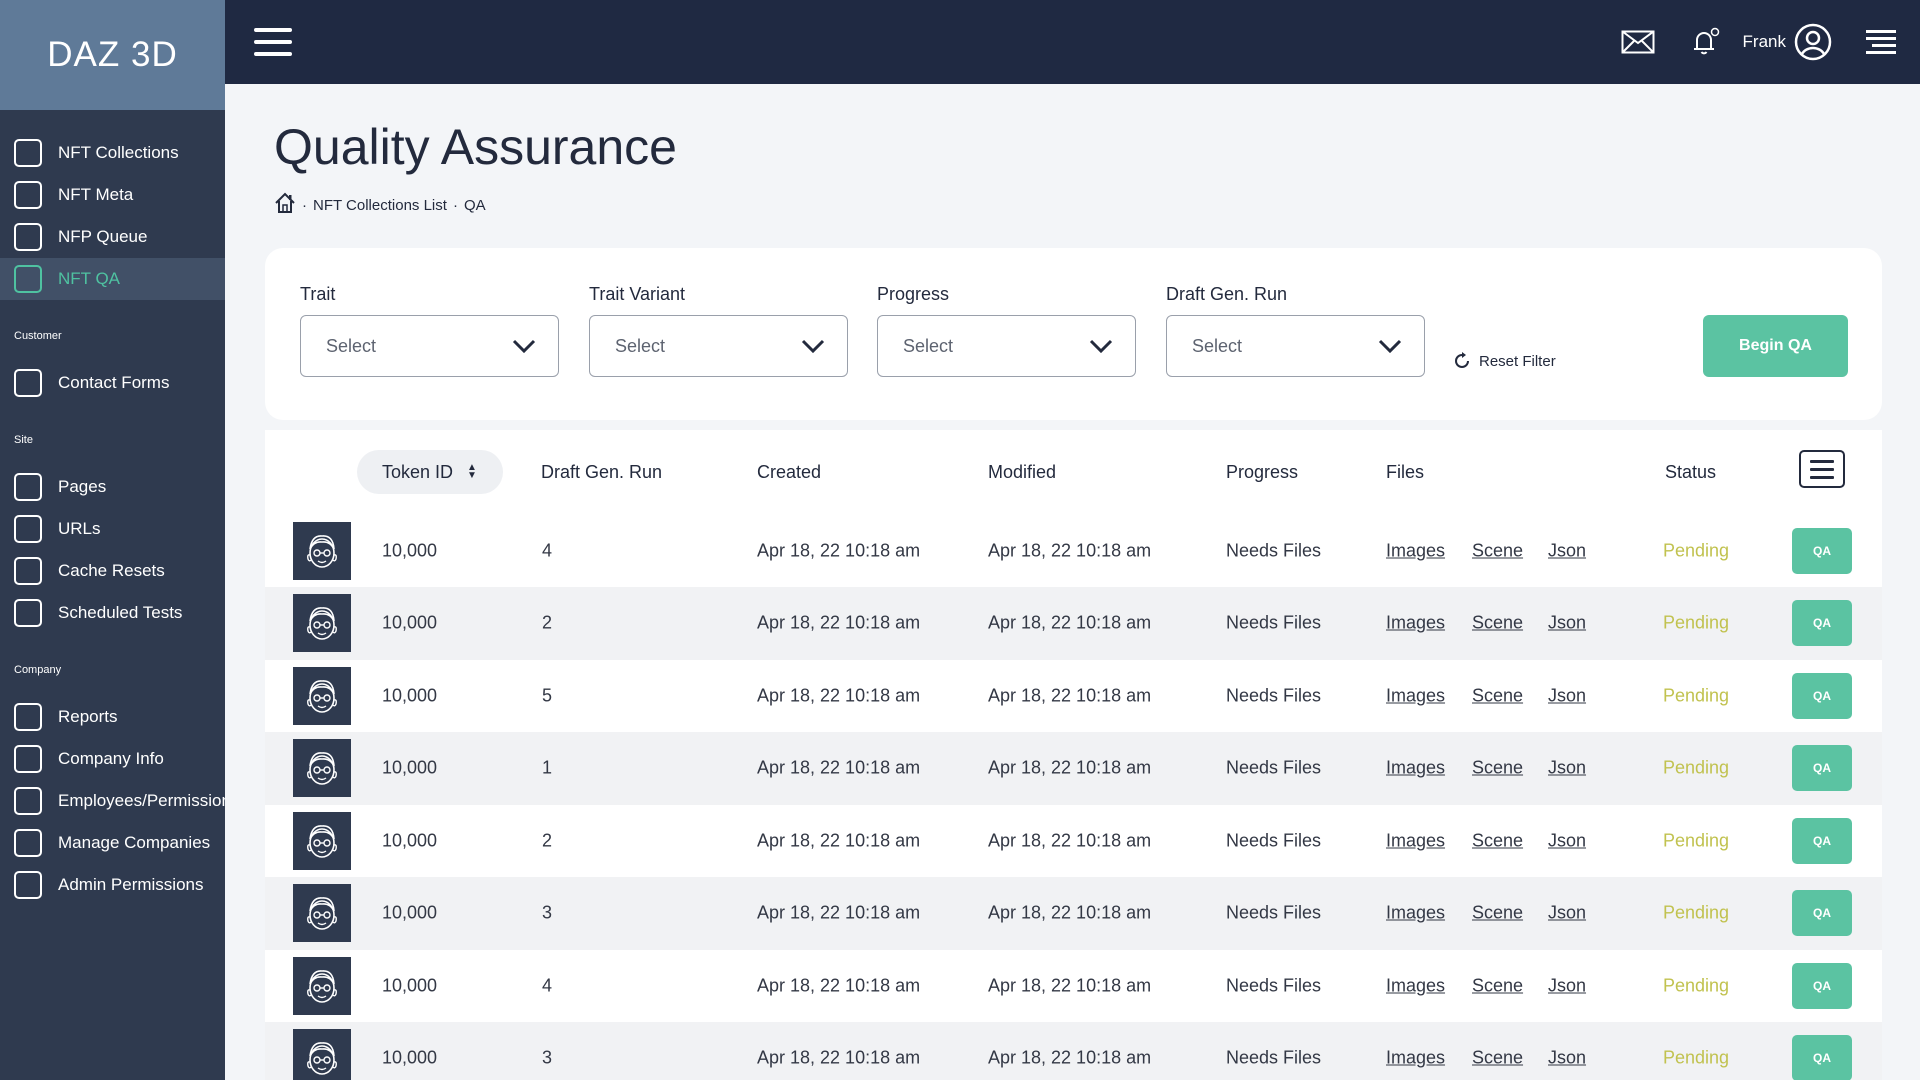 Image resolution: width=1920 pixels, height=1080 pixels. Describe the element at coordinates (112, 153) in the screenshot. I see `sidebar-item-nft-collections: NFT Collections` at that location.